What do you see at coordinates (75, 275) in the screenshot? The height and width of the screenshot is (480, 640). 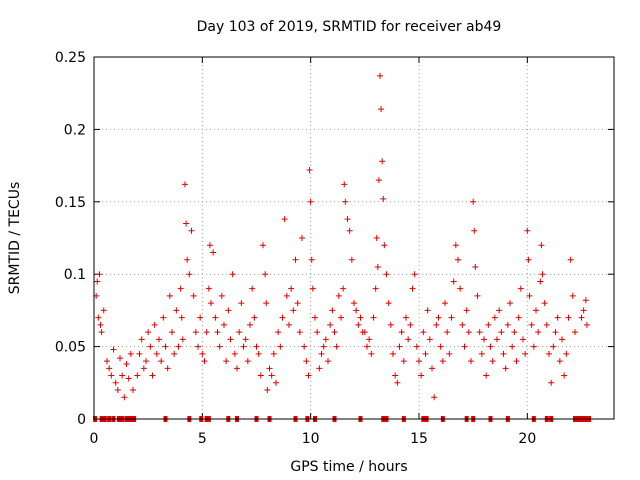 I see `y-tick-label: 0.1` at bounding box center [75, 275].